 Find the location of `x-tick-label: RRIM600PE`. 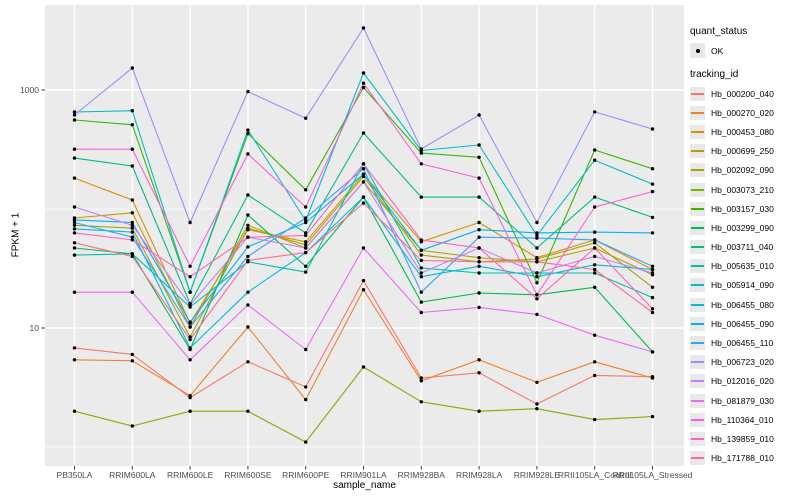

x-tick-label: RRIM600PE is located at coordinates (306, 475).